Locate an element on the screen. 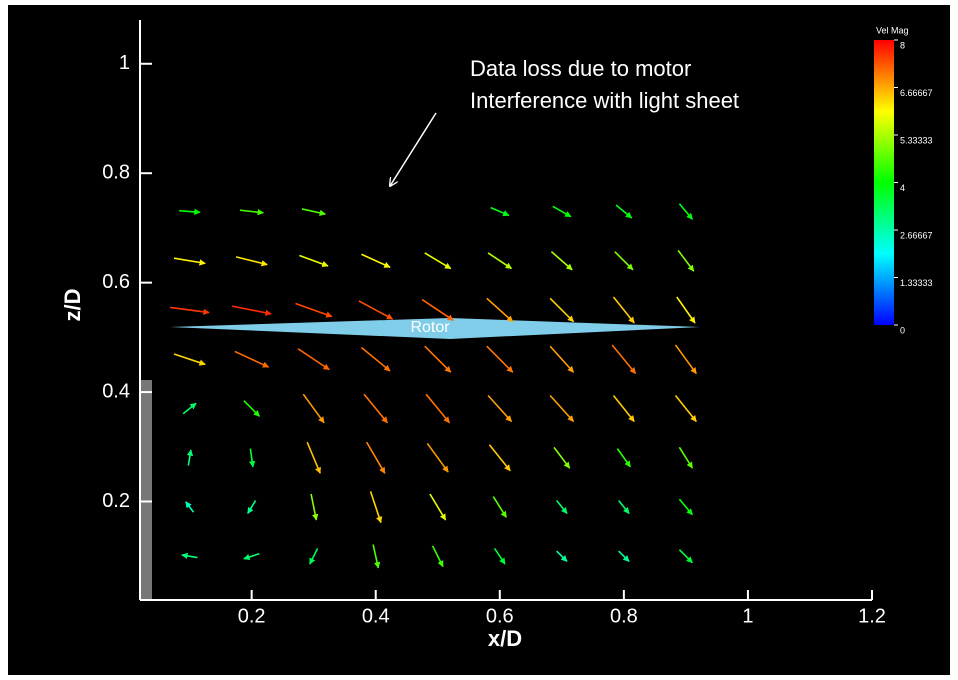 This screenshot has width=958, height=680. x-tick-label: 0.6 is located at coordinates (500, 616).